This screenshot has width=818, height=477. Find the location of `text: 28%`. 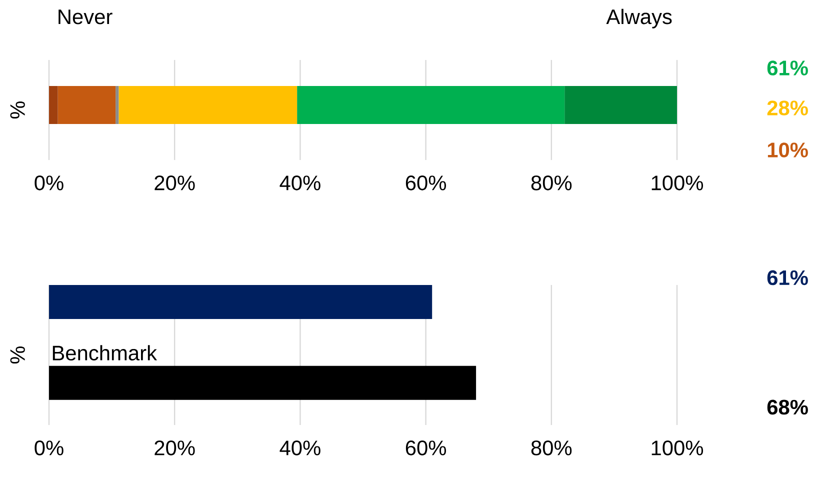

text: 28% is located at coordinates (787, 108).